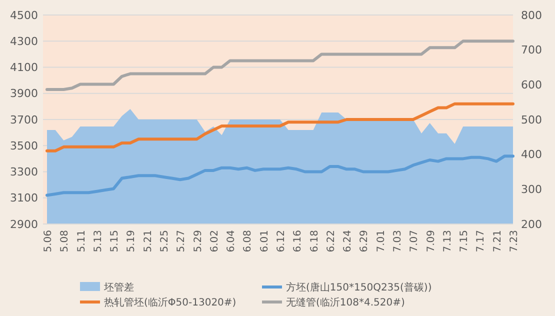 The width and height of the screenshot is (555, 316). I want to click on y2-tick-label: 200, so click(531, 224).